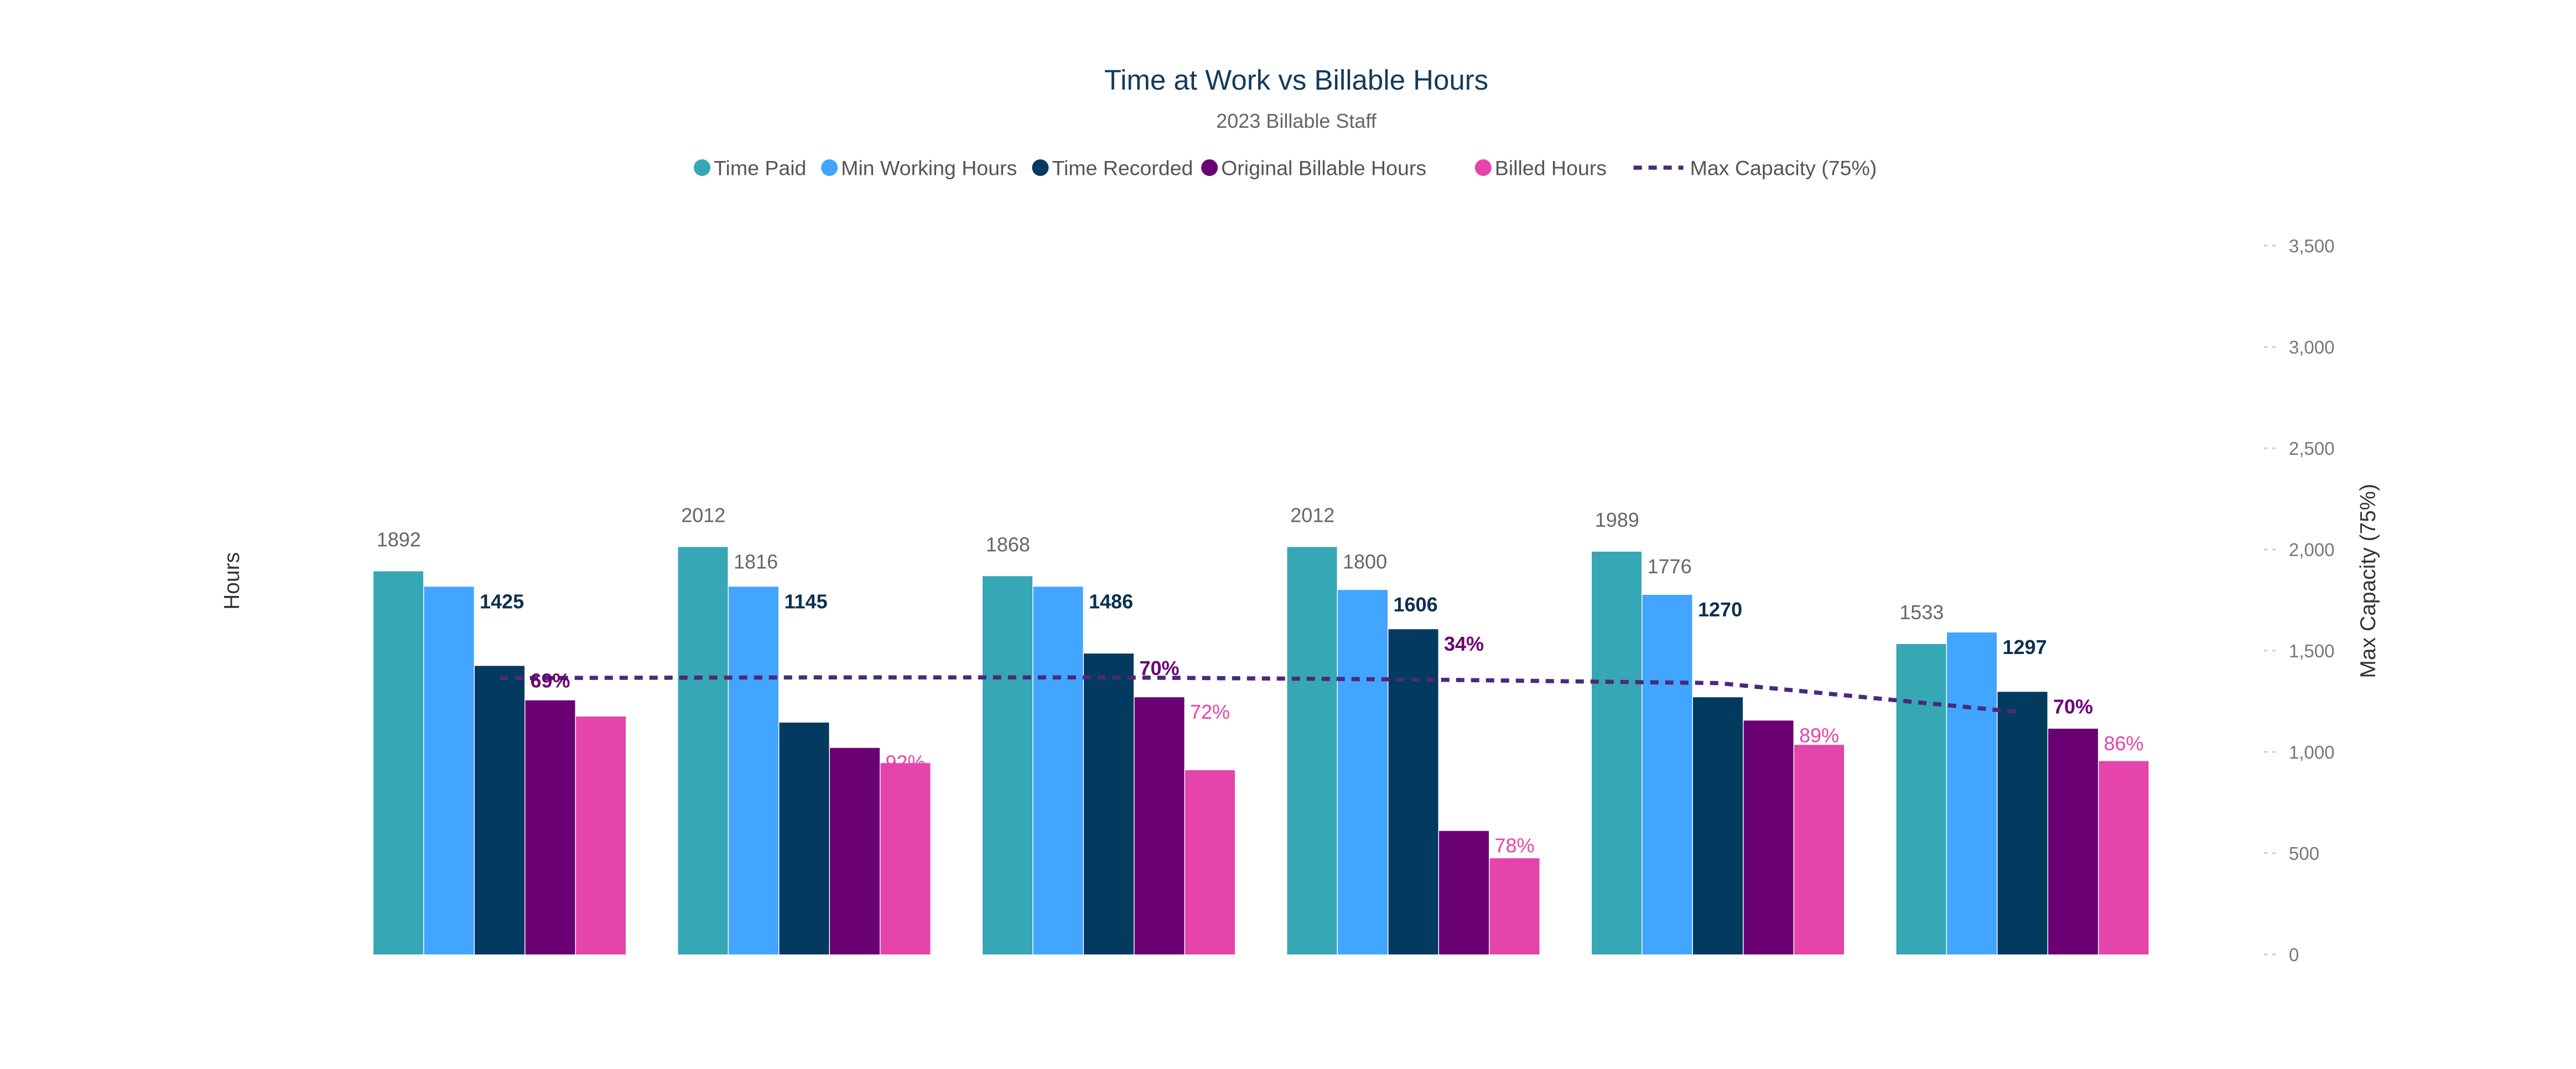 The image size is (2576, 1069). Describe the element at coordinates (1210, 711) in the screenshot. I see `data-label: 72%` at that location.